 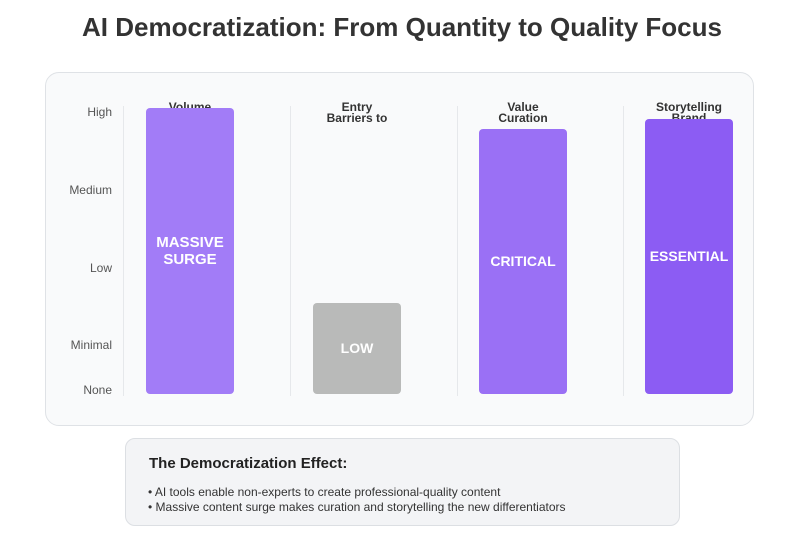 What do you see at coordinates (100, 268) in the screenshot?
I see `y-tick-label: Low` at bounding box center [100, 268].